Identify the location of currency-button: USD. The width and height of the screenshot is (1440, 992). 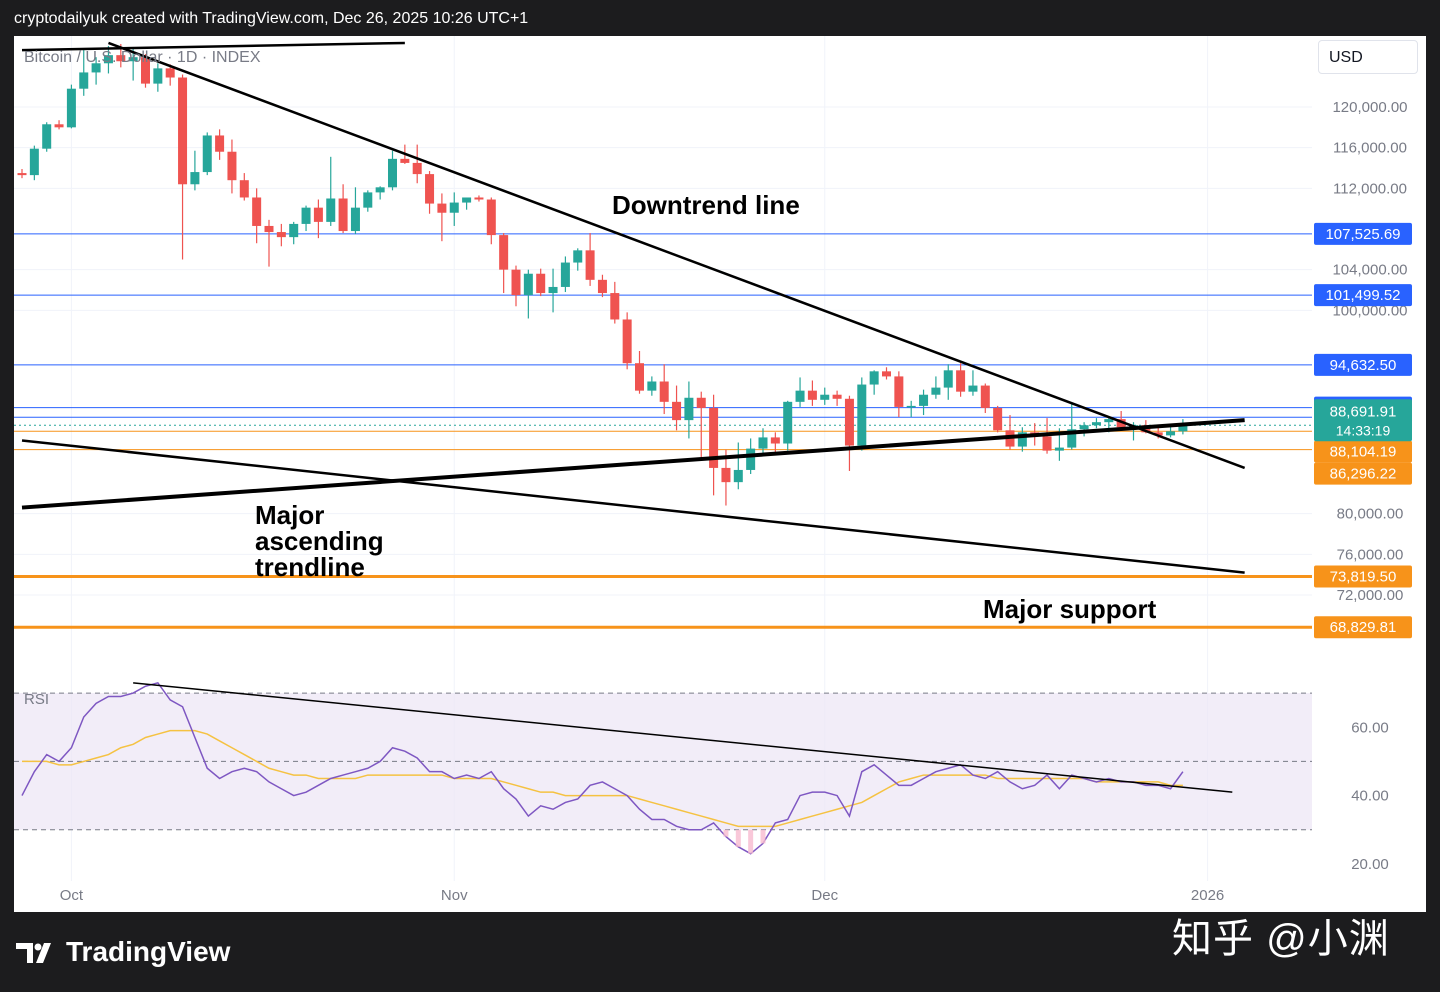
(1368, 57).